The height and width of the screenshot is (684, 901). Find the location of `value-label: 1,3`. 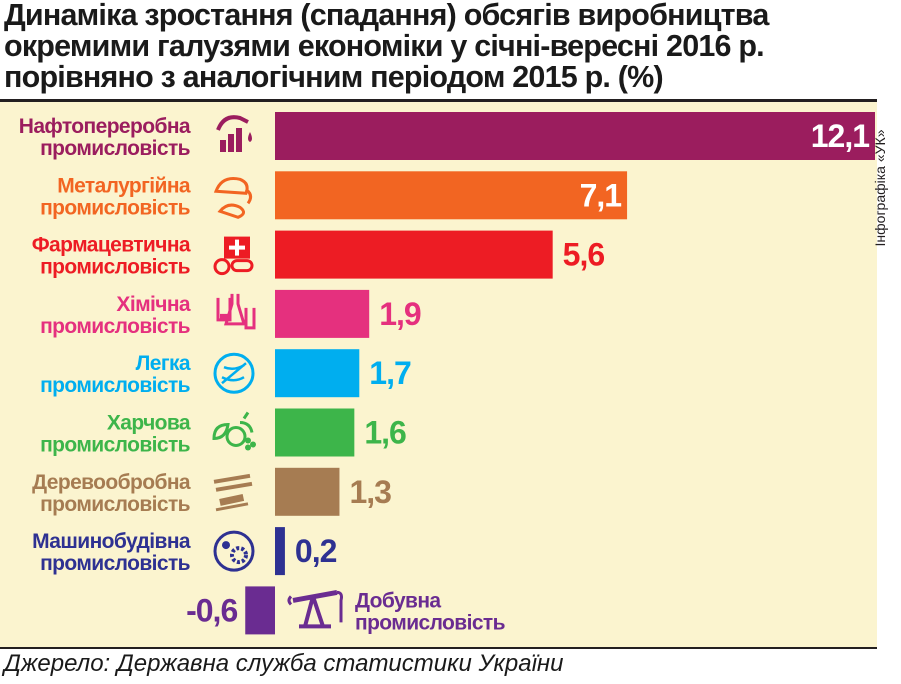

value-label: 1,3 is located at coordinates (370, 492).